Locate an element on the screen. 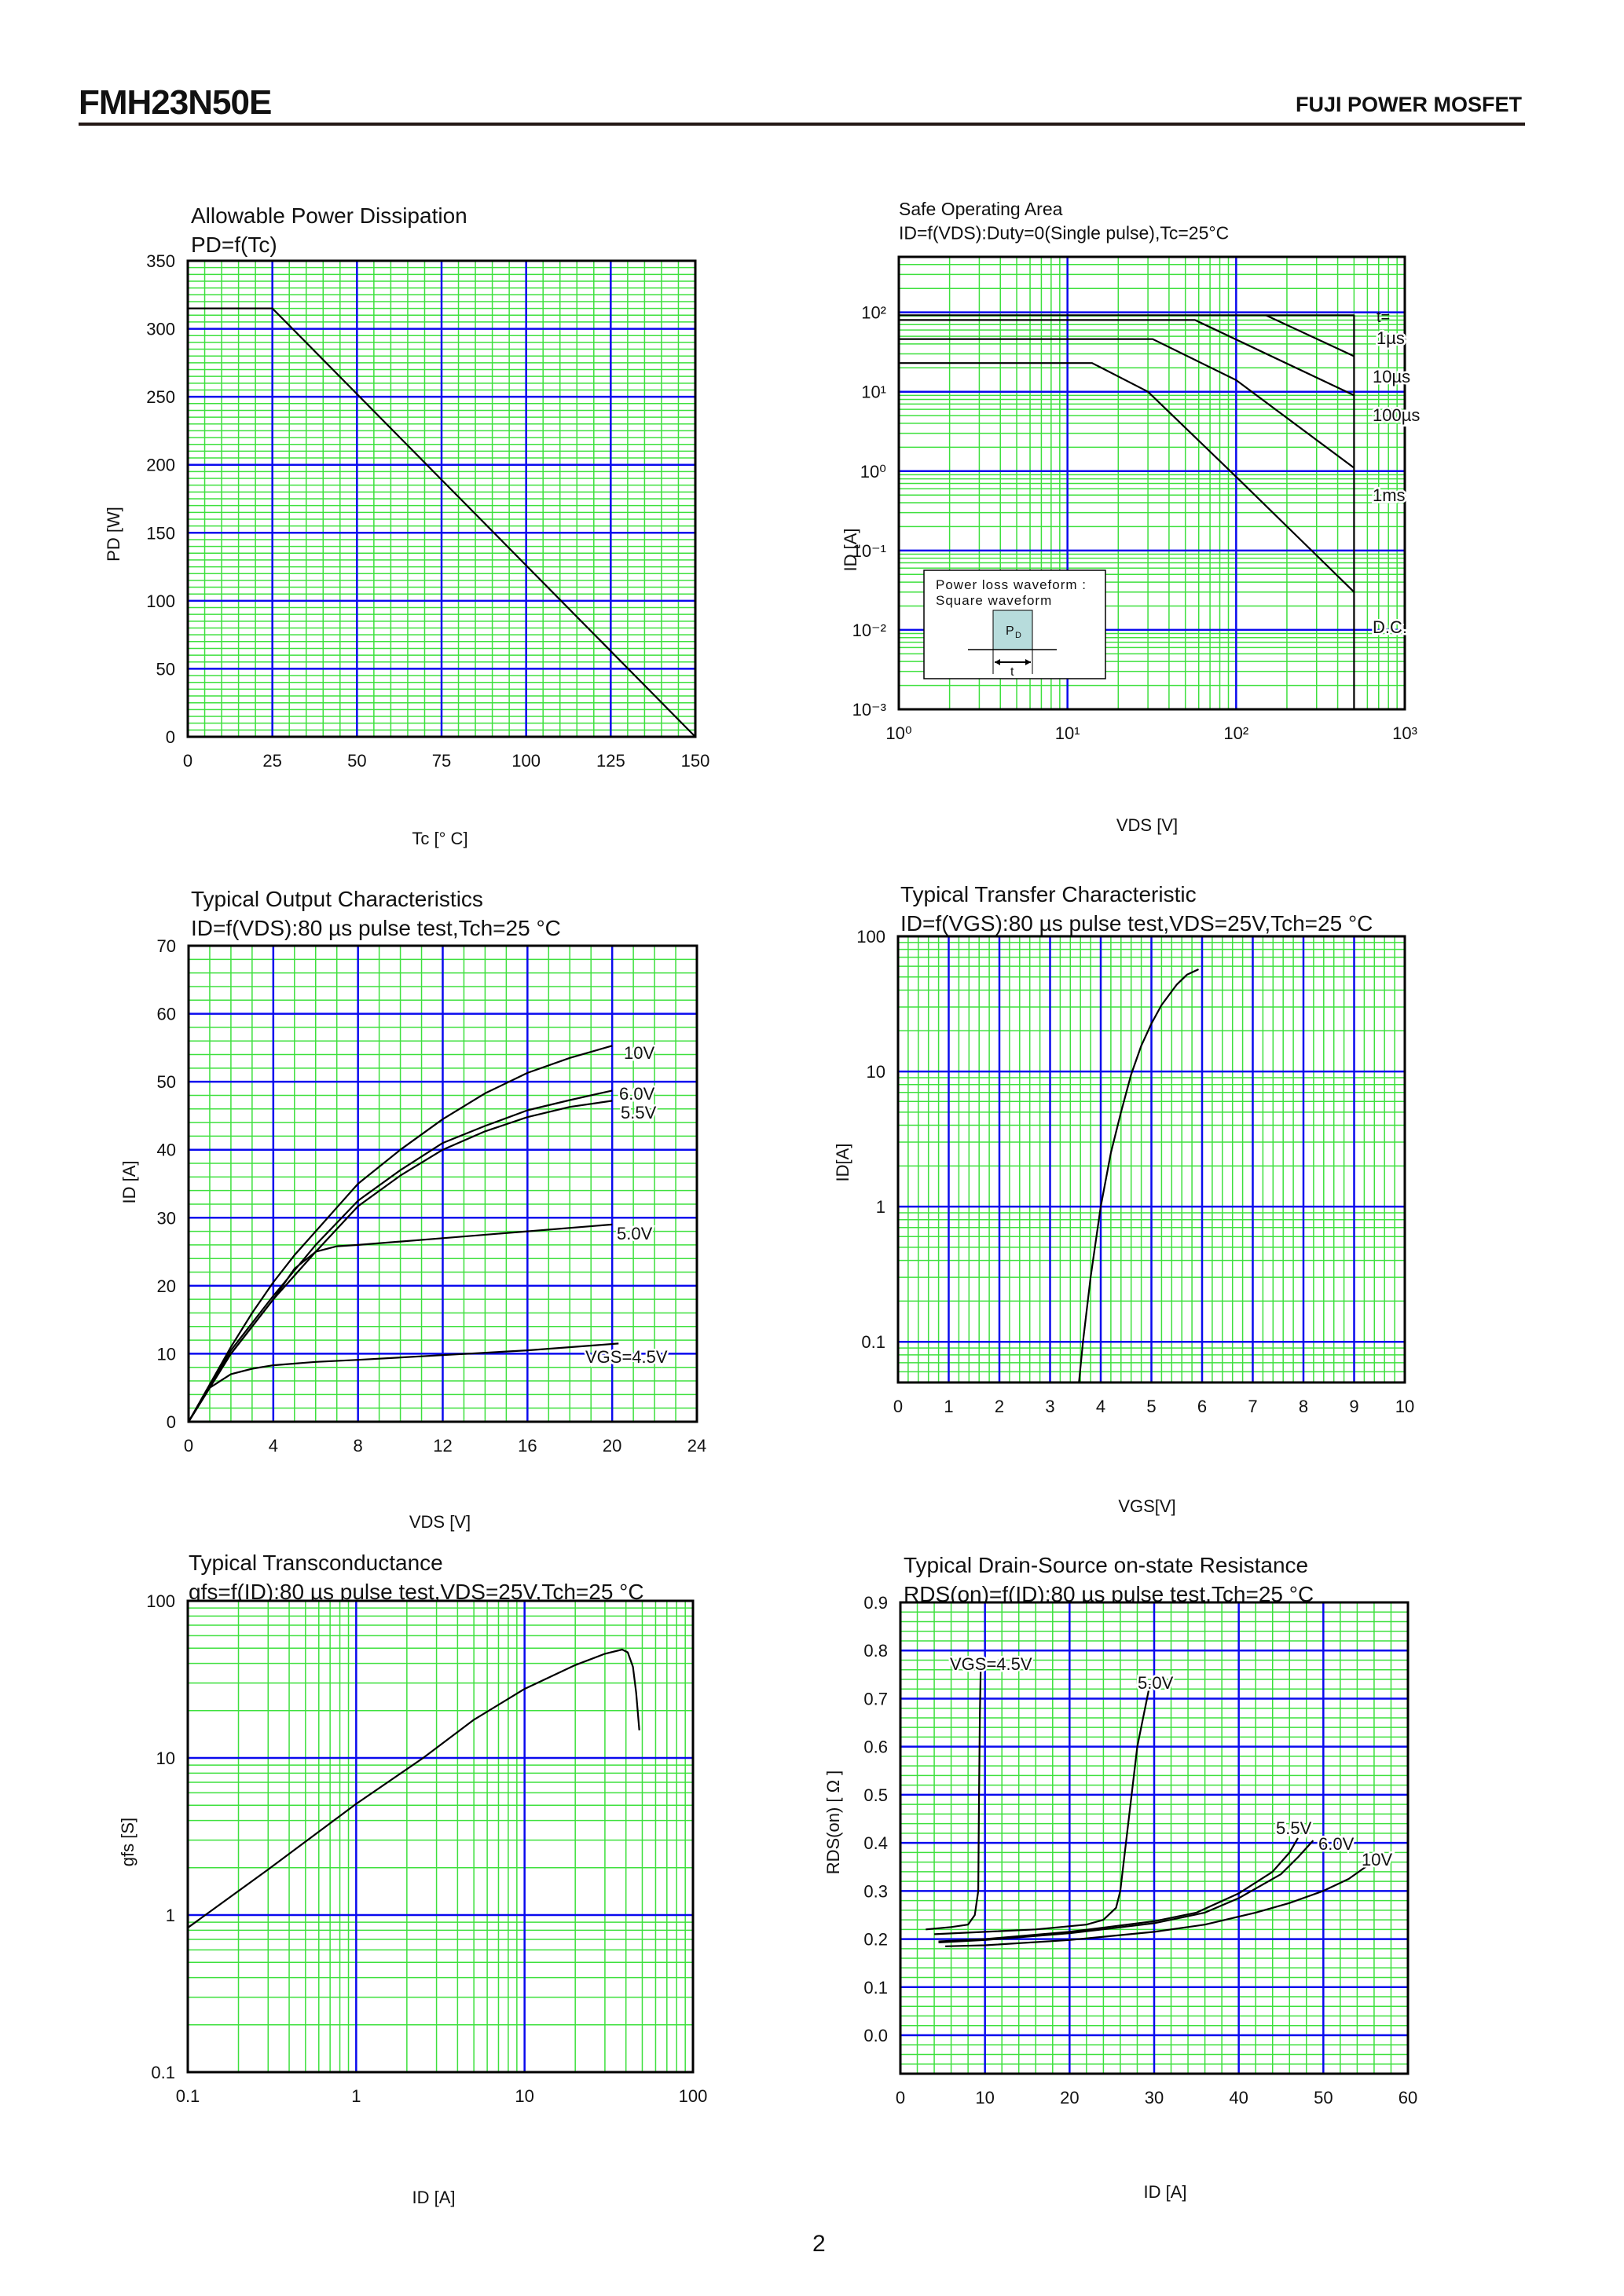 The width and height of the screenshot is (1624, 2296). chart-title: Typical Output Characteristics is located at coordinates (337, 899).